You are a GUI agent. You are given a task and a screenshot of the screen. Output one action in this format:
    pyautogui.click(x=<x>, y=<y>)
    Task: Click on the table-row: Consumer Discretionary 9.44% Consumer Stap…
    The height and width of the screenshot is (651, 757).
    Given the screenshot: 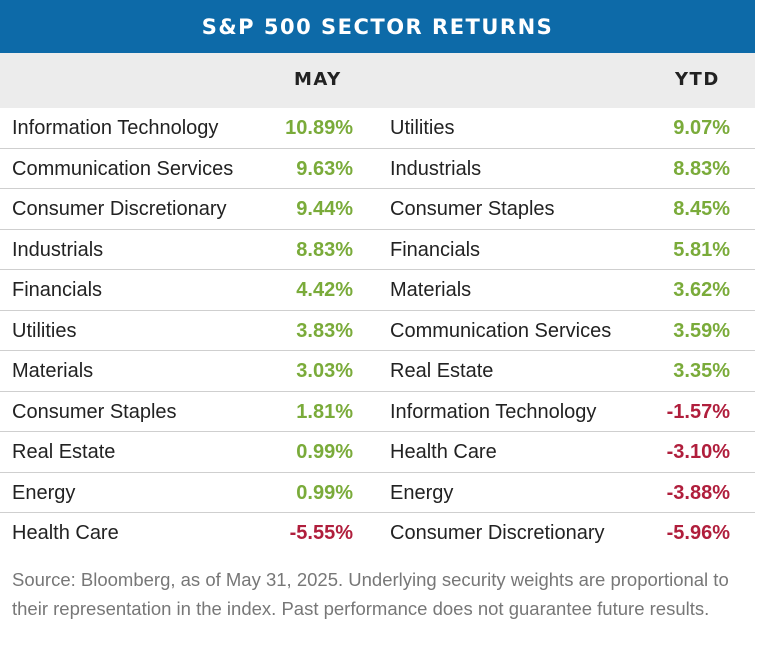 What is the action you would take?
    pyautogui.click(x=377, y=209)
    